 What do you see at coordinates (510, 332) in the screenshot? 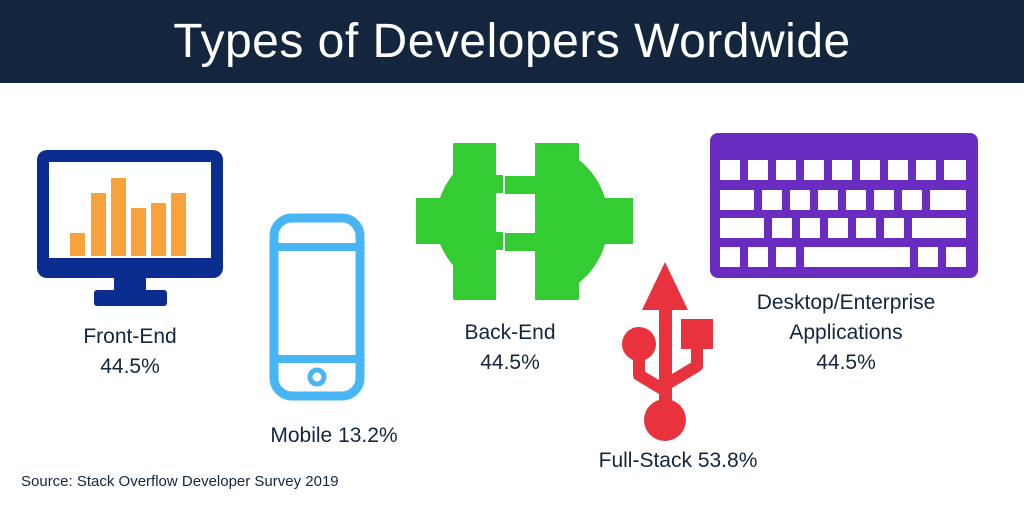
I see `back-end-name: Back-End` at bounding box center [510, 332].